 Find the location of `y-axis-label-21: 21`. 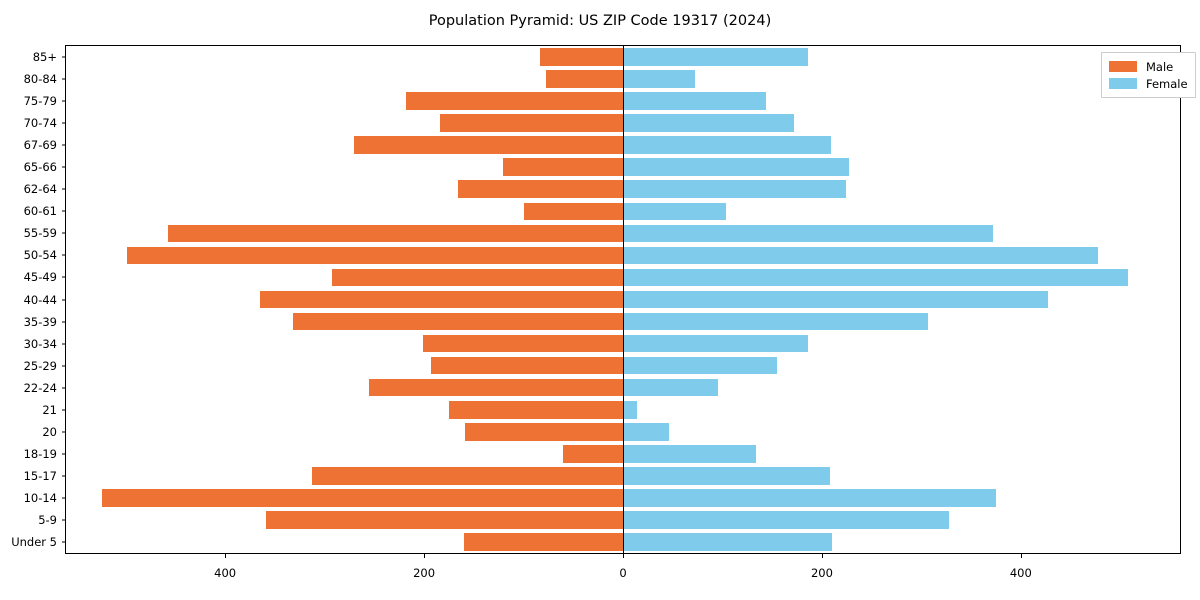

y-axis-label-21: 21 is located at coordinates (49, 409).